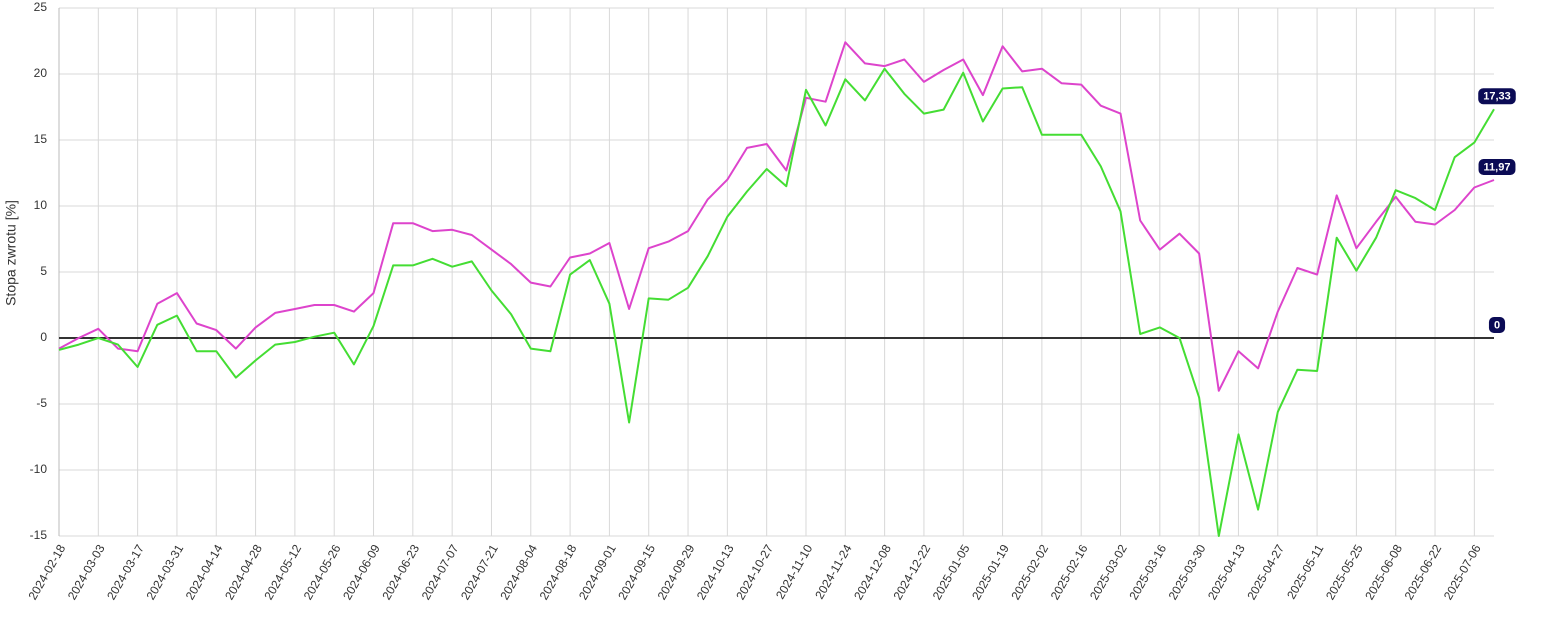  Describe the element at coordinates (204, 572) in the screenshot. I see `x-tick-label: 2024-04-14` at that location.